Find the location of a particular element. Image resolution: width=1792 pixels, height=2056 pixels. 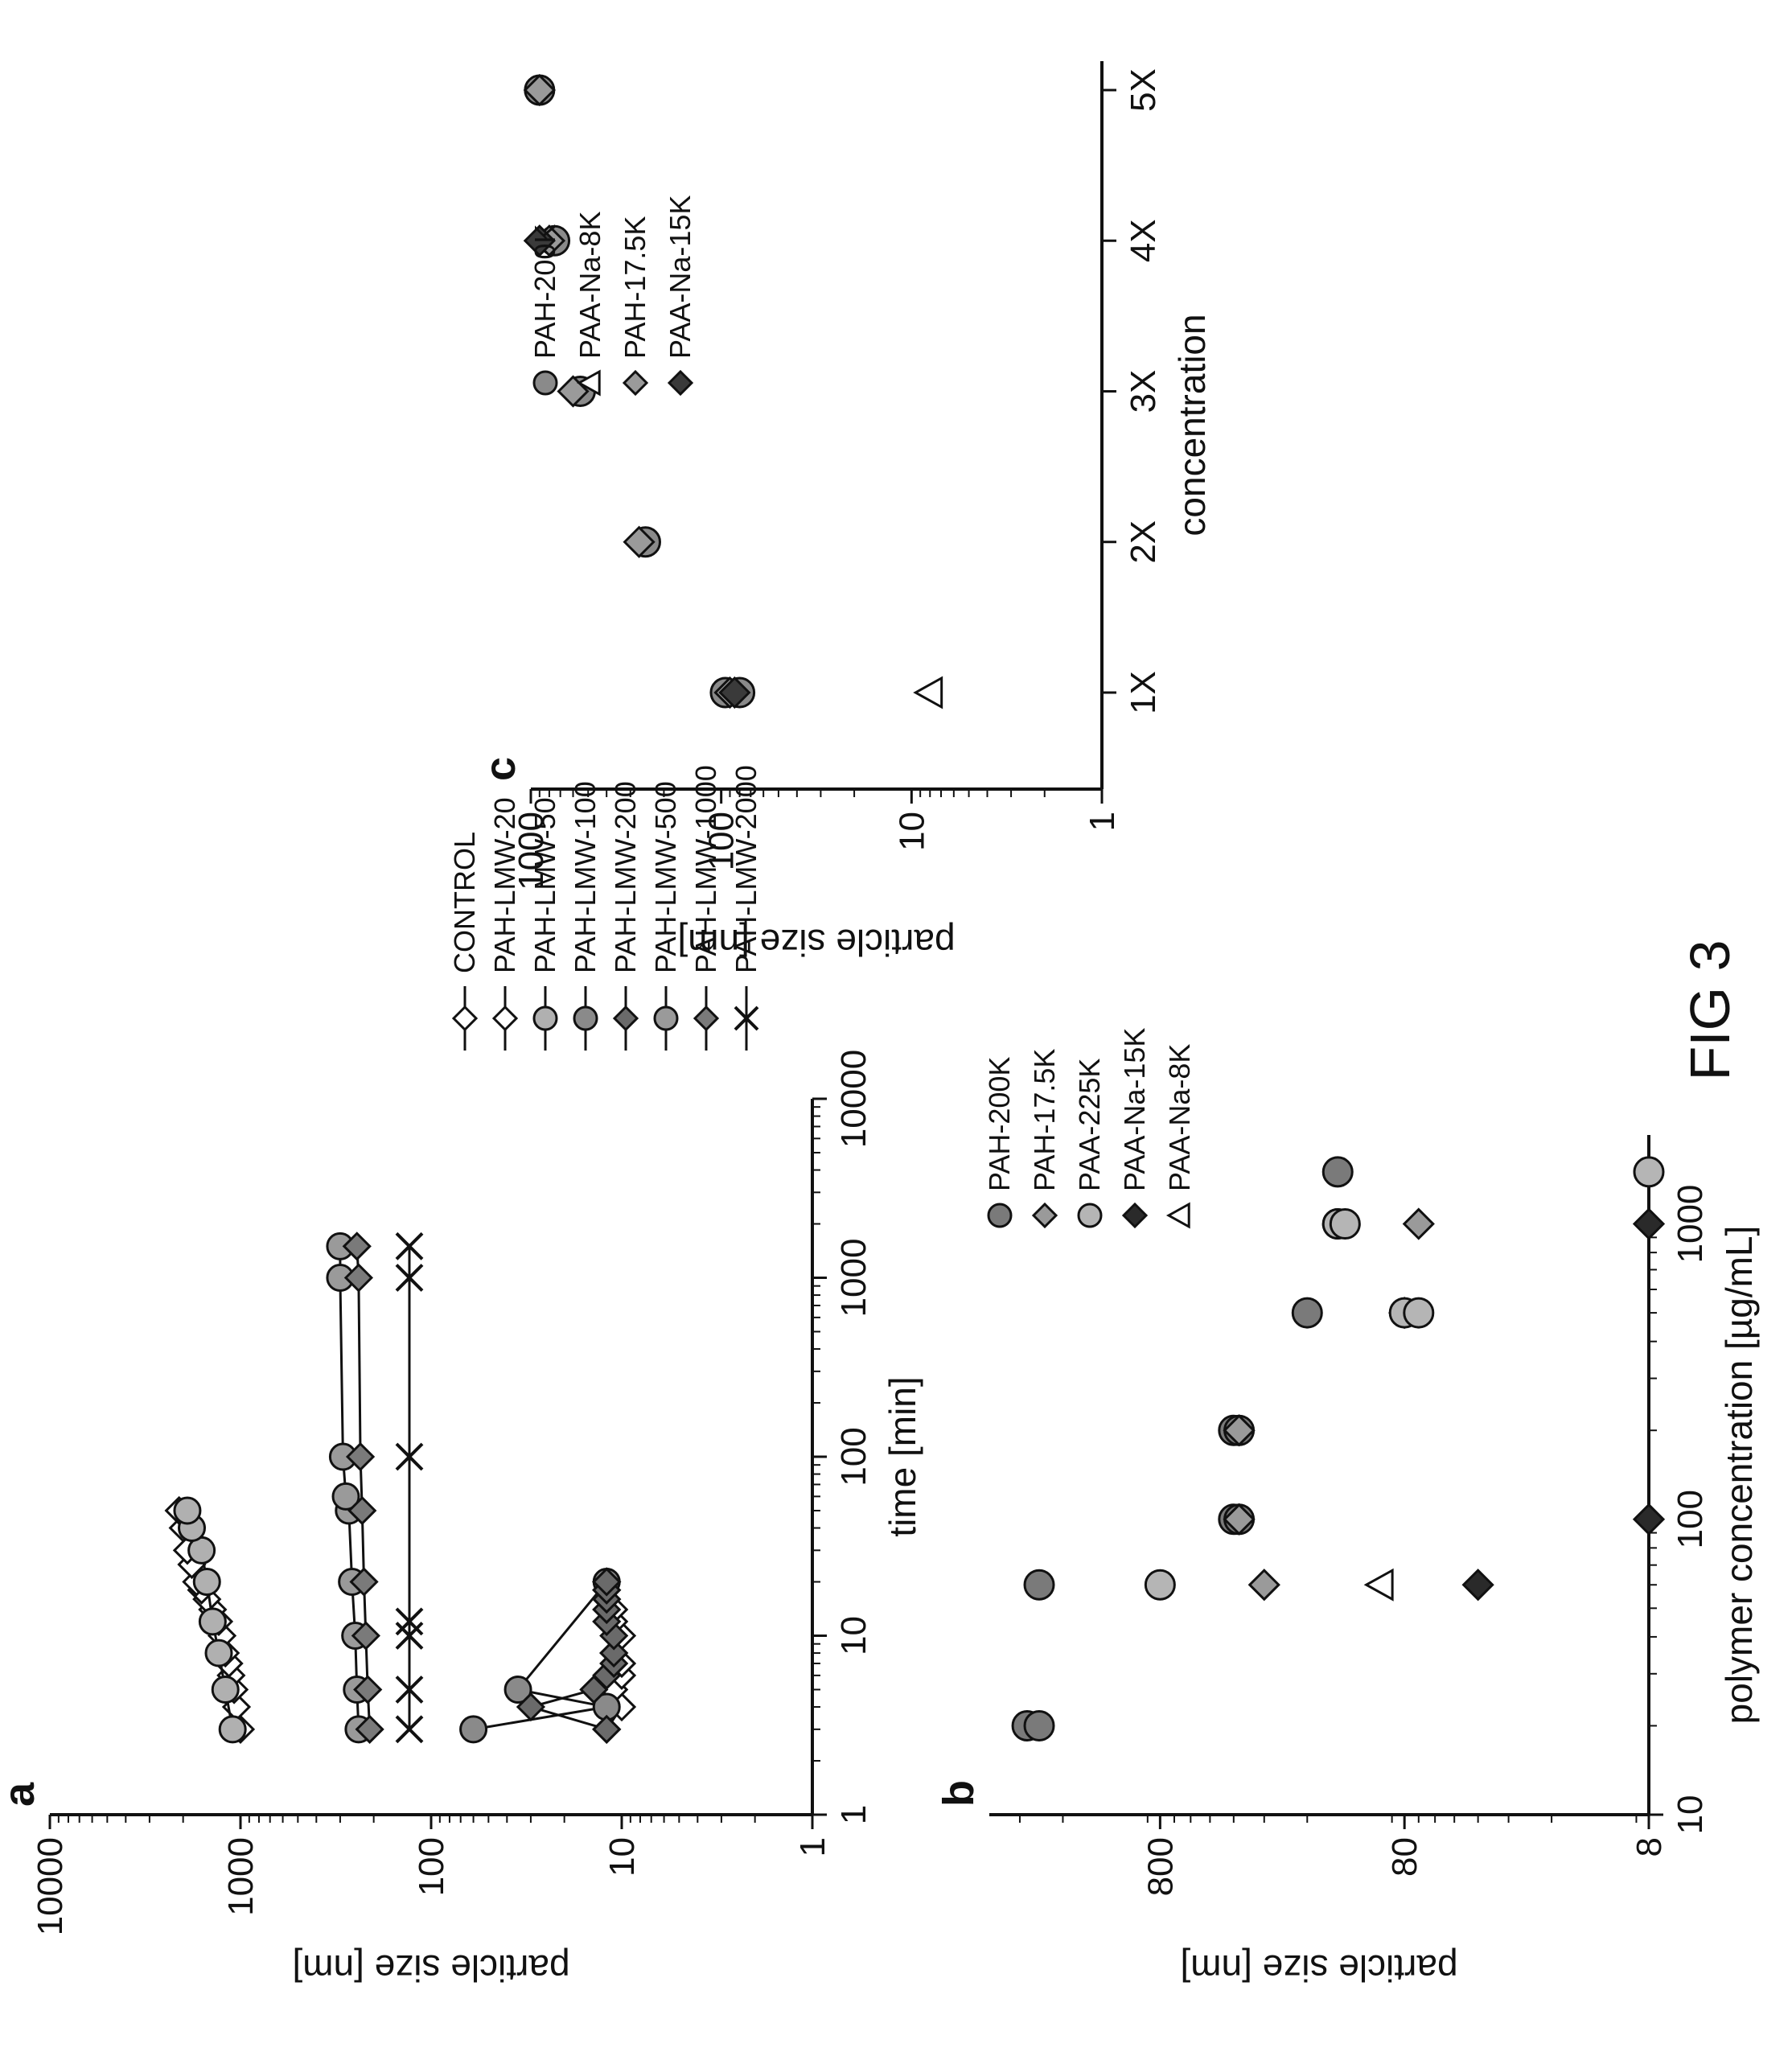

panel-a-legend-label-0: CONTROL is located at coordinates (465, 902).